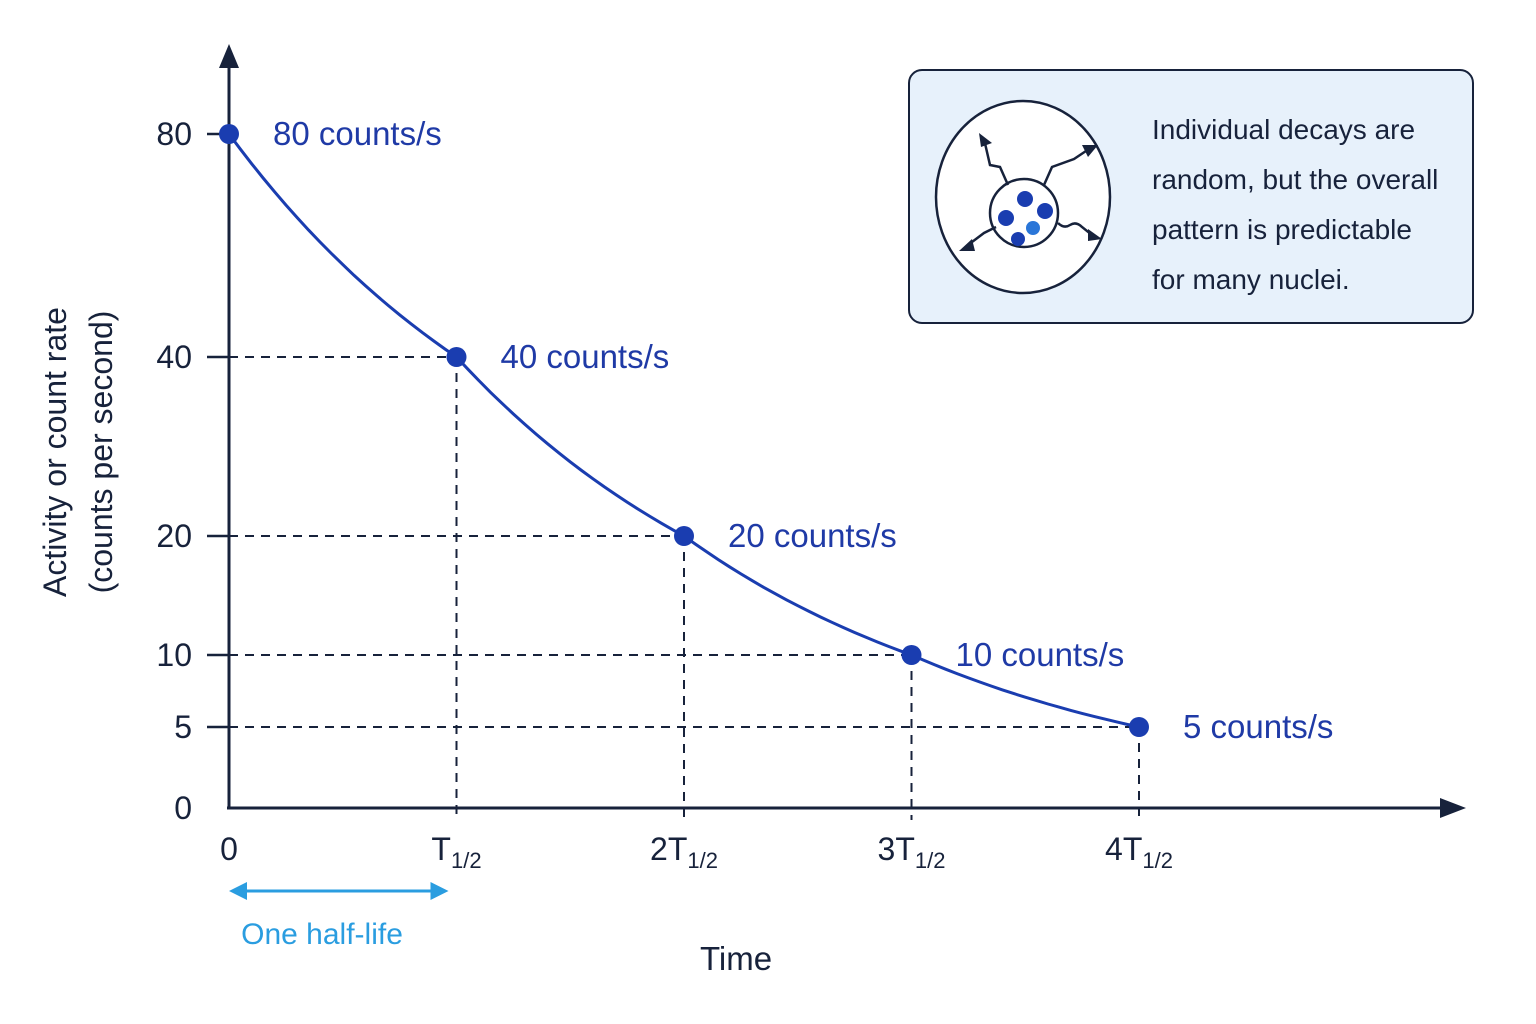 The height and width of the screenshot is (1024, 1536). I want to click on x-tick-label: 4T1/2, so click(1139, 852).